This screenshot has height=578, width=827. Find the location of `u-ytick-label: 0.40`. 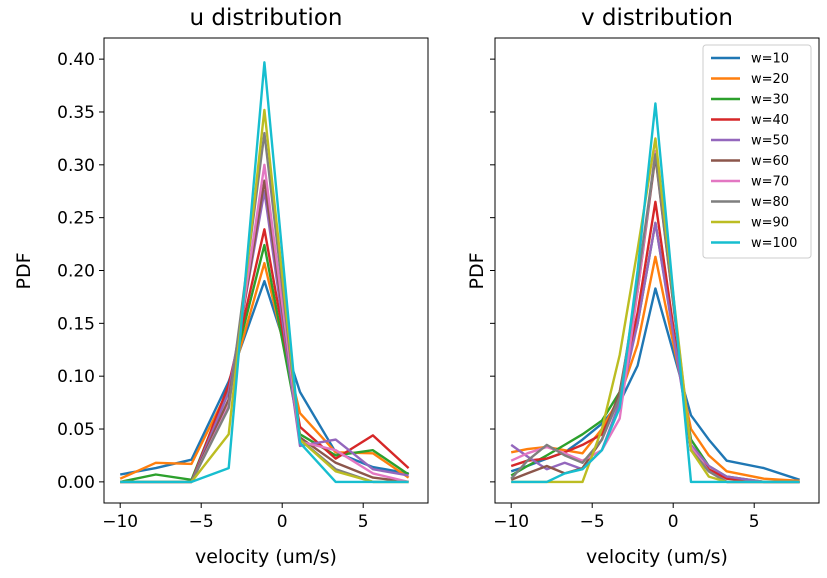

u-ytick-label: 0.40 is located at coordinates (76, 60).